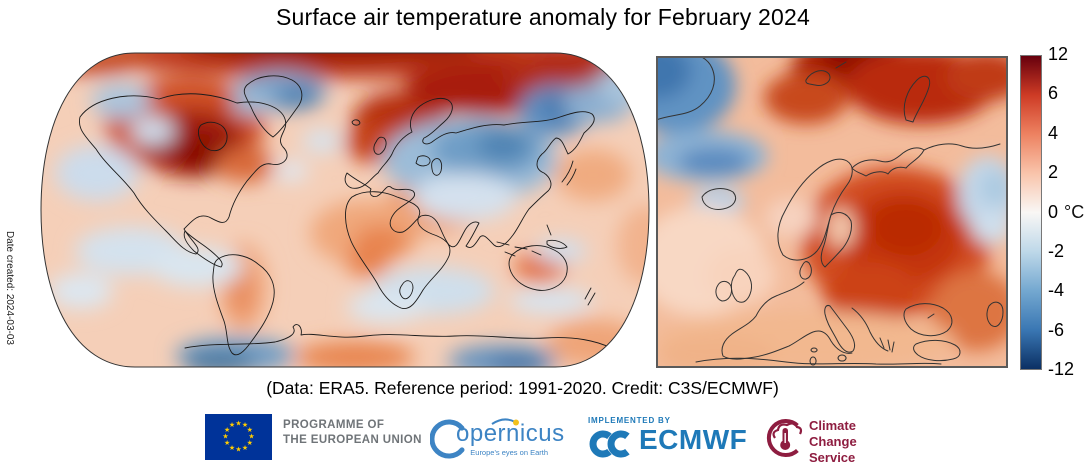 This screenshot has width=1086, height=468. I want to click on colorbar-tick-label: 0, so click(1053, 211).